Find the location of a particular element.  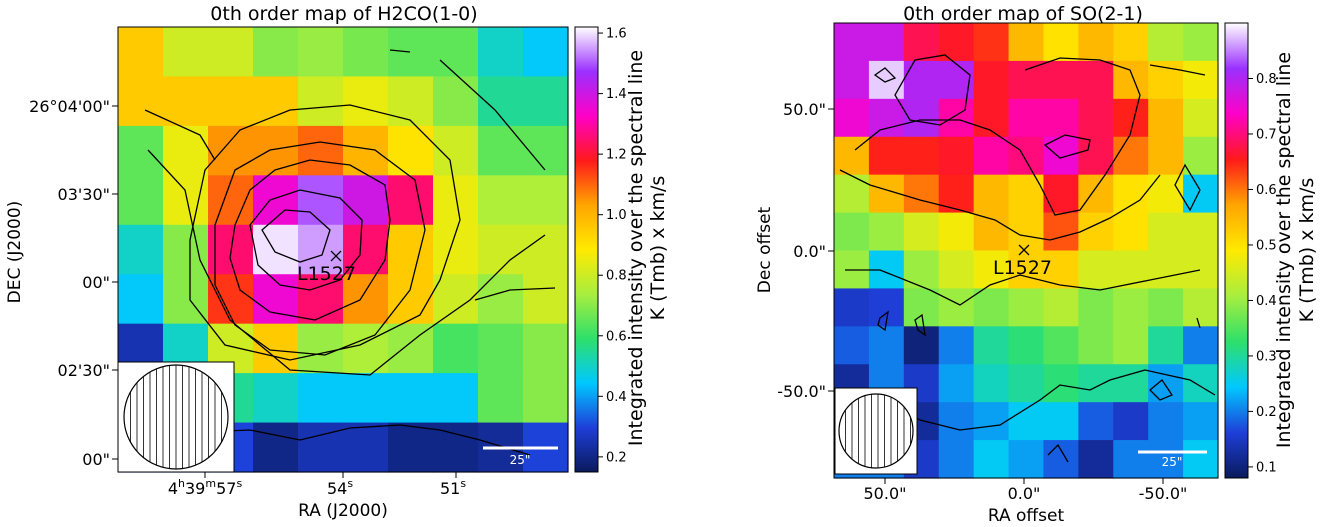

so-source-label: L1527 is located at coordinates (1022, 268).